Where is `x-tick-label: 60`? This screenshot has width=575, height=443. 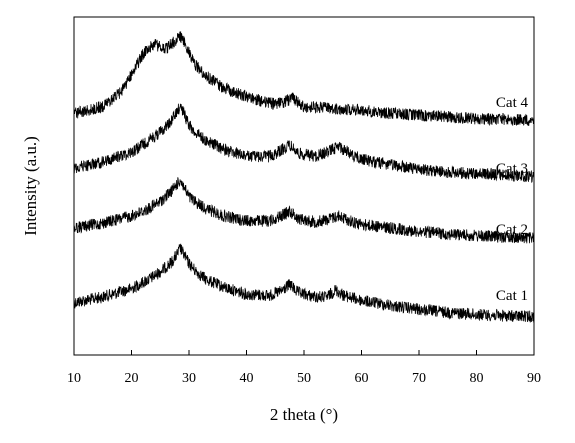 x-tick-label: 60 is located at coordinates (362, 378).